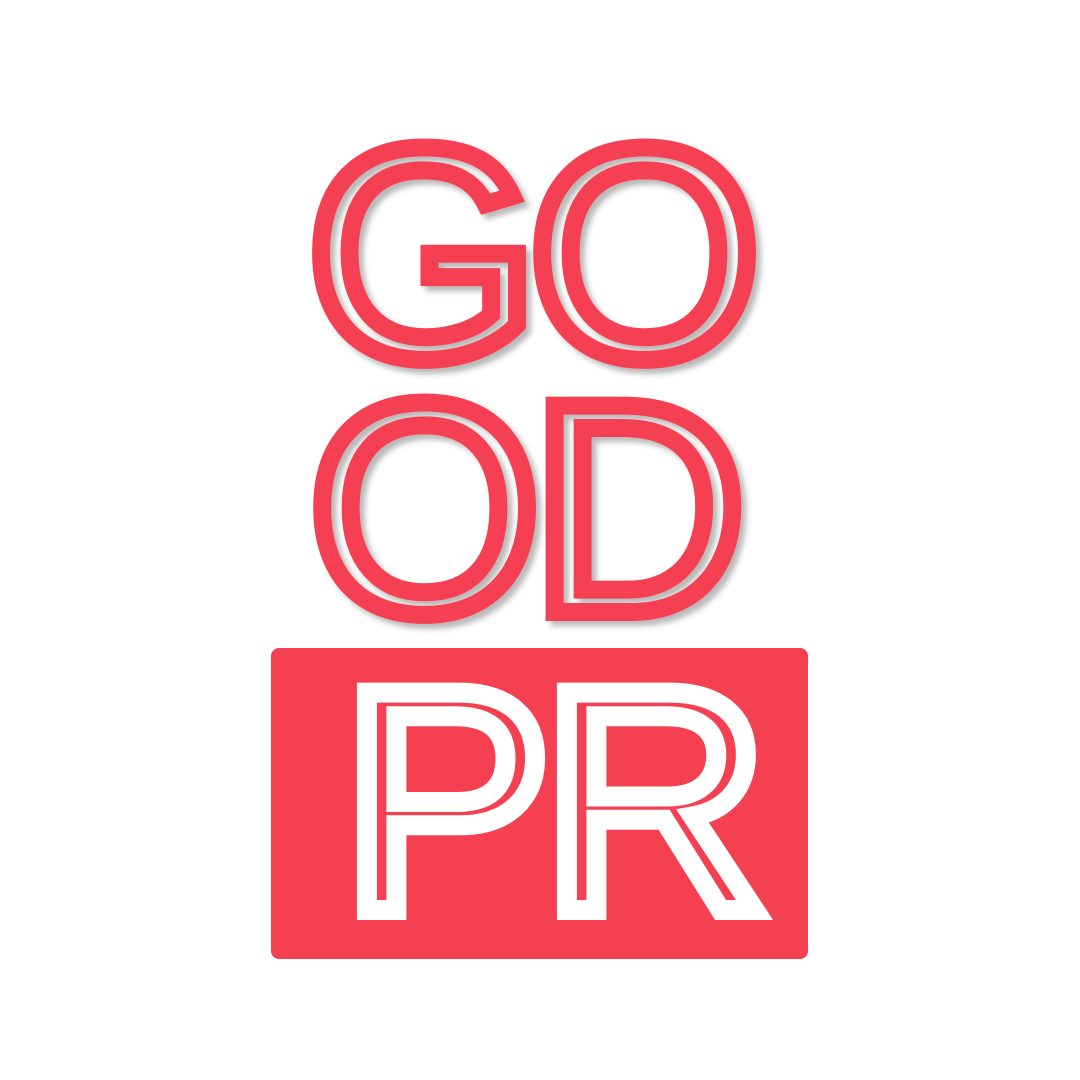 The image size is (1080, 1080). I want to click on letter-o-bottom: O, so click(424, 490).